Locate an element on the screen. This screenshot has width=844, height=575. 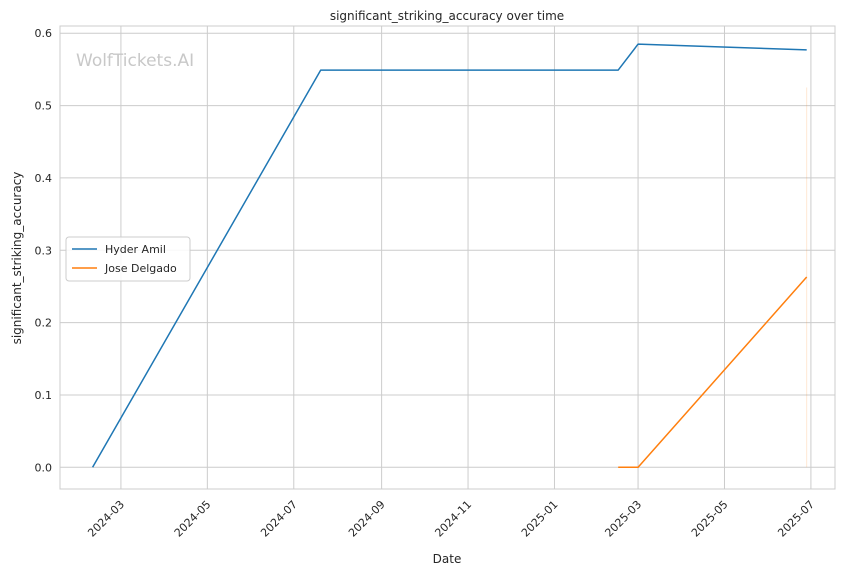
y-tick-label: 0.5 is located at coordinates (44, 106).